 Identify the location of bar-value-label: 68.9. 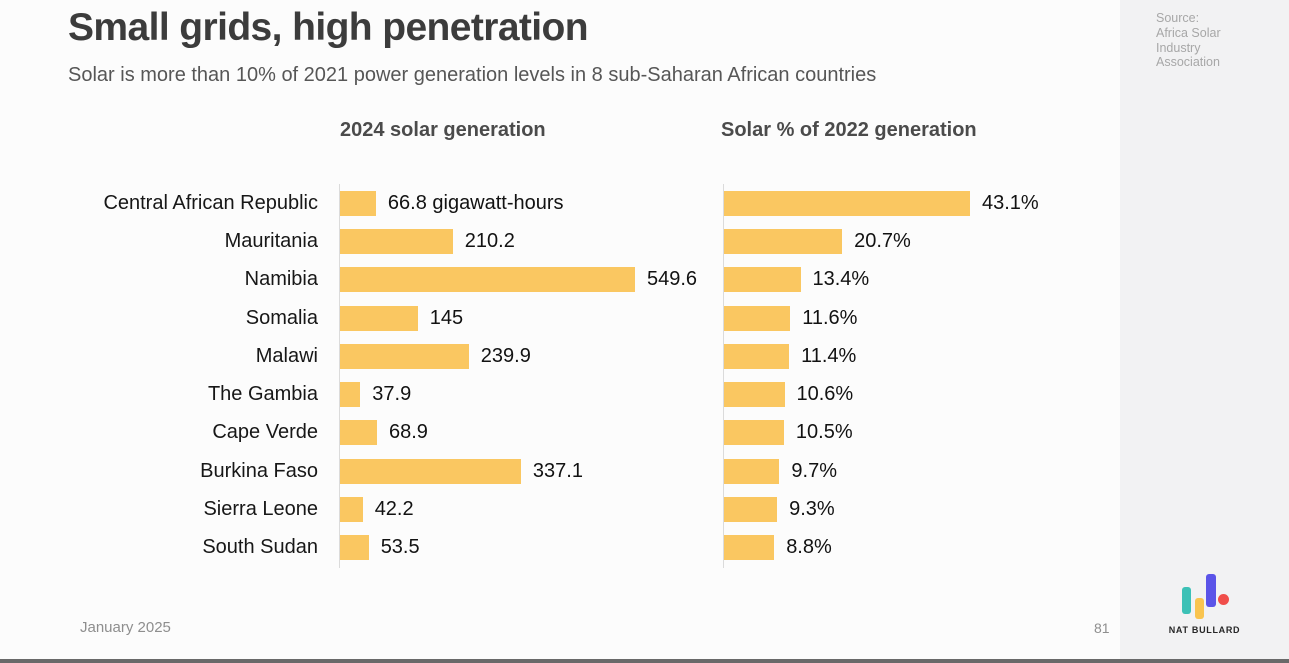
(408, 432).